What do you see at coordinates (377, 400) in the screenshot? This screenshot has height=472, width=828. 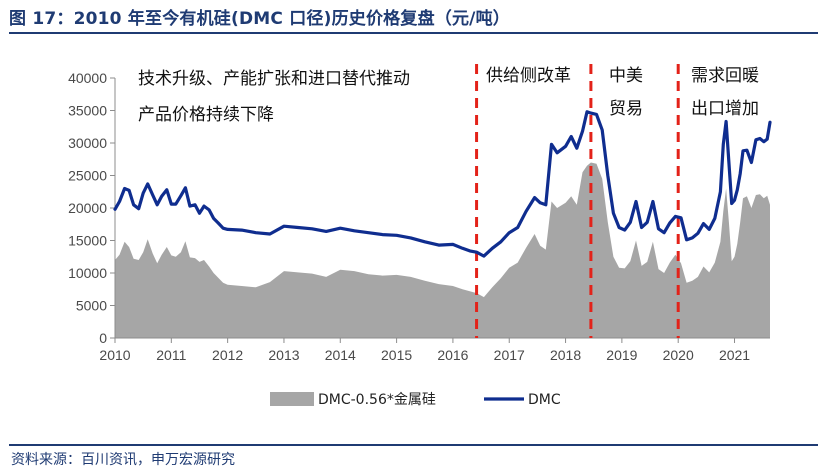 I see `legend-label-area: DMC-0.56*金属硅` at bounding box center [377, 400].